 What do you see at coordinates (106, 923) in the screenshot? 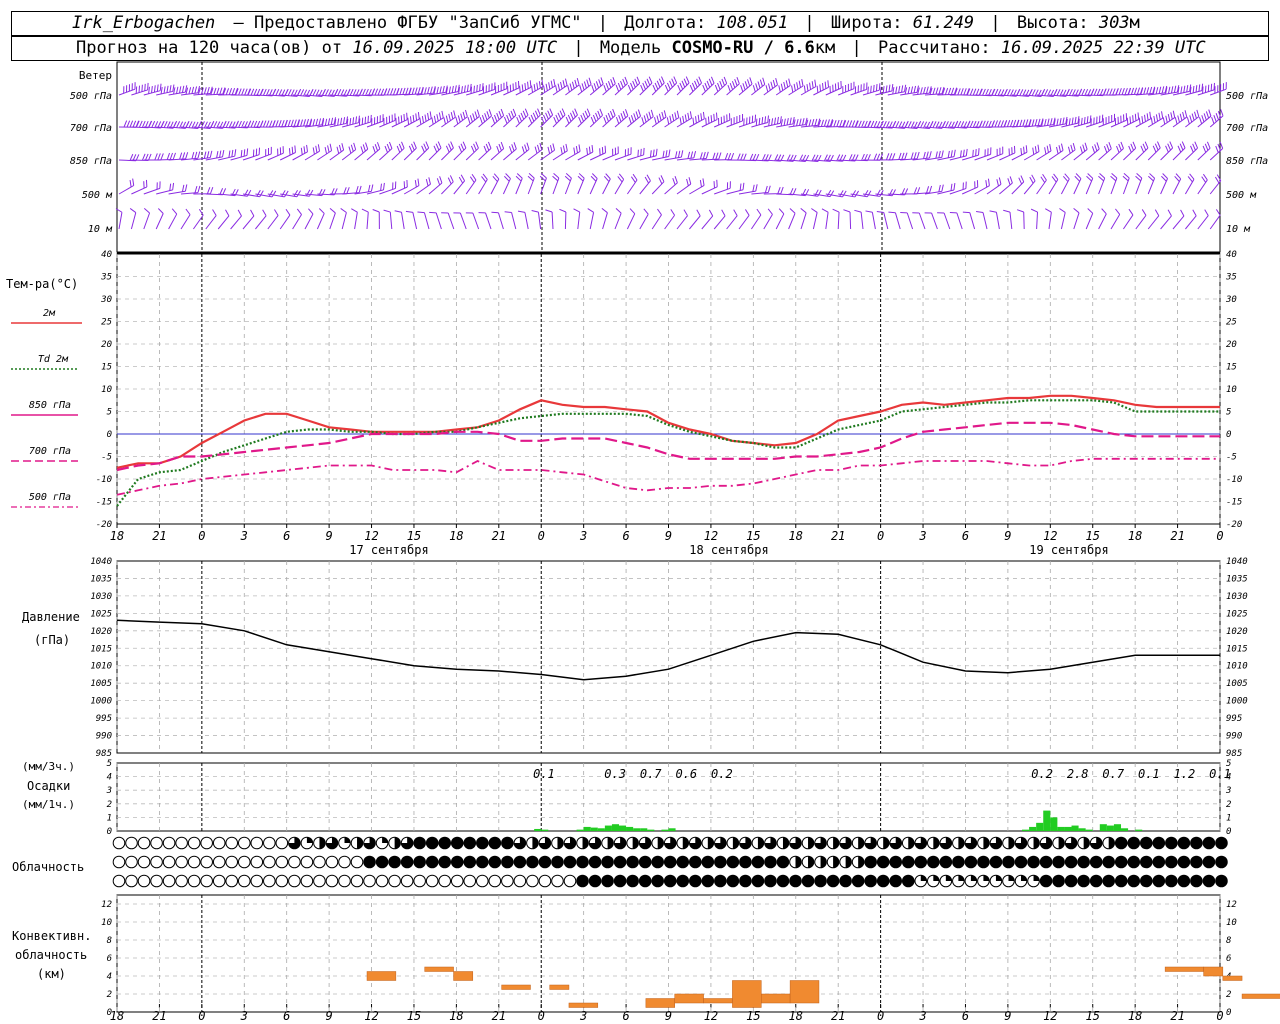
I see `conv-tick-label-left: 10` at bounding box center [106, 923].